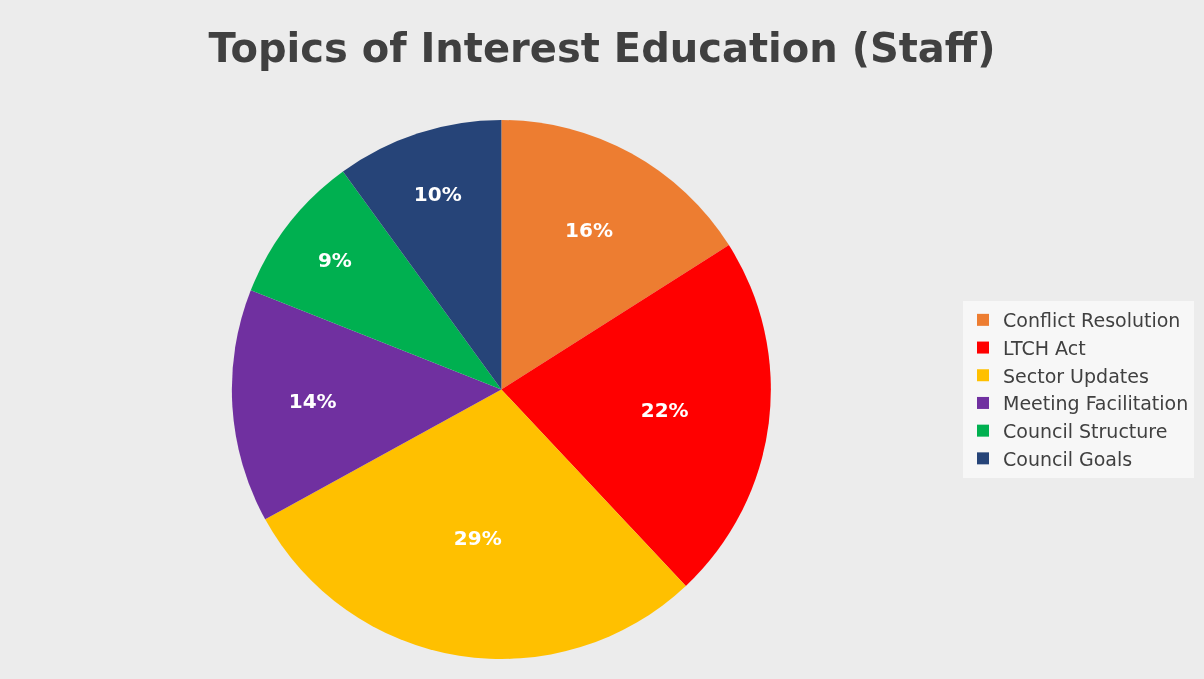 The width and height of the screenshot is (1204, 679). I want to click on chart-title: Topics of Interest Education (Staff), so click(602, 47).